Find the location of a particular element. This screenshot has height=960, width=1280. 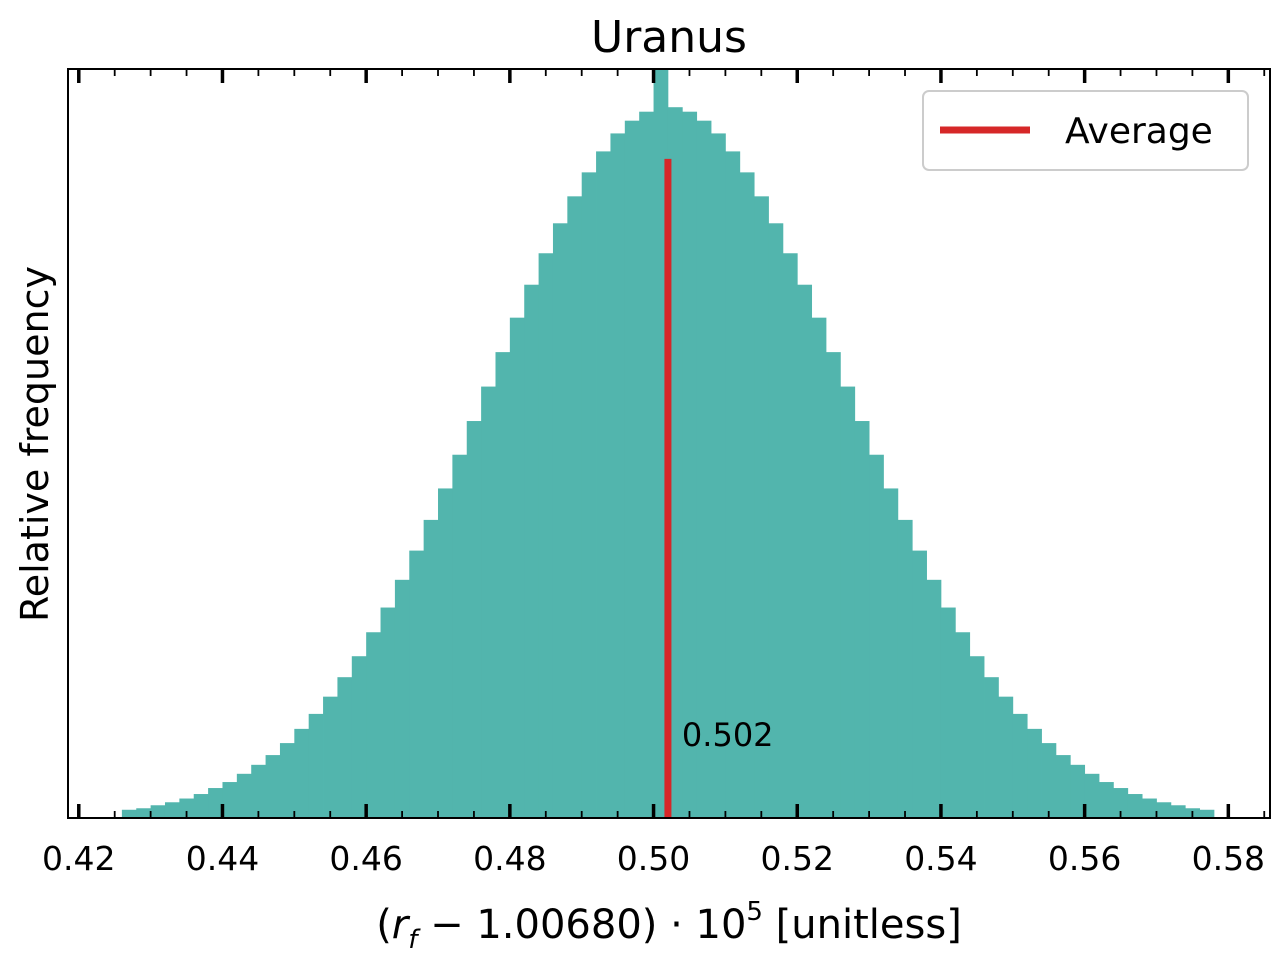

x-label-part: ( is located at coordinates (384, 925).